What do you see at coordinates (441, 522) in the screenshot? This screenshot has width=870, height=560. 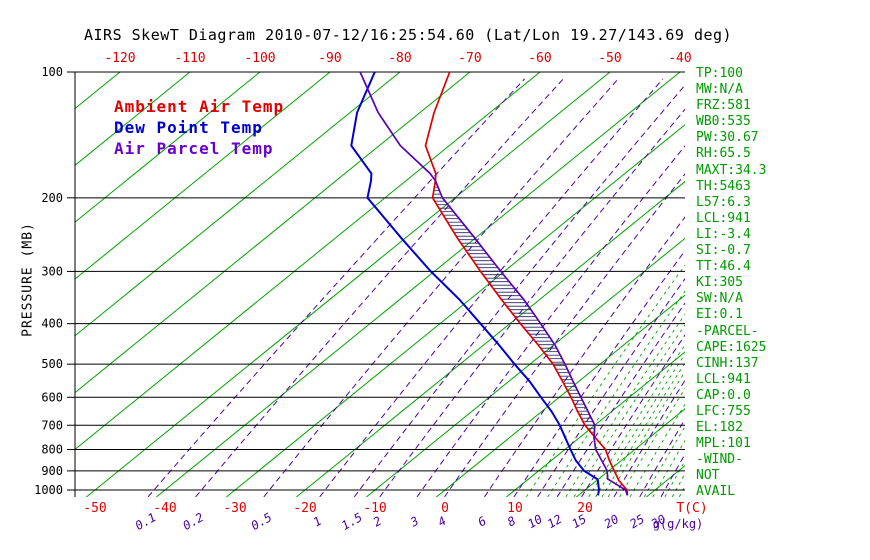 I see `svg-text: 4` at bounding box center [441, 522].